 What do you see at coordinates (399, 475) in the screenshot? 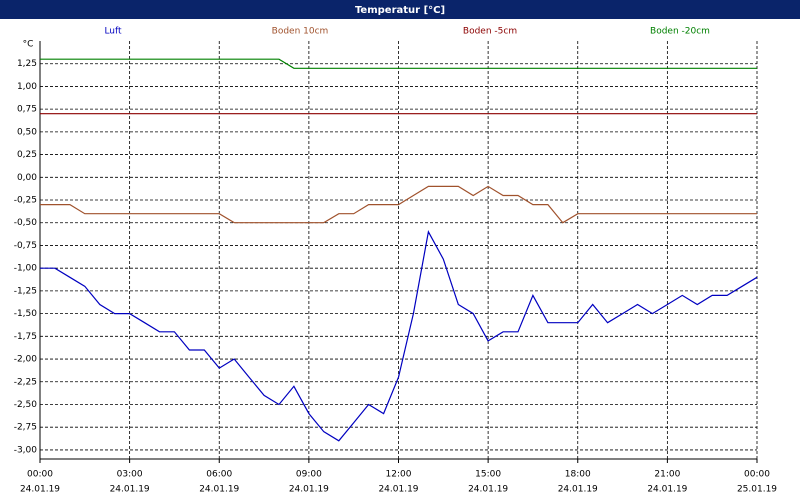
I see `x-tick-label: 12:00` at bounding box center [399, 475].